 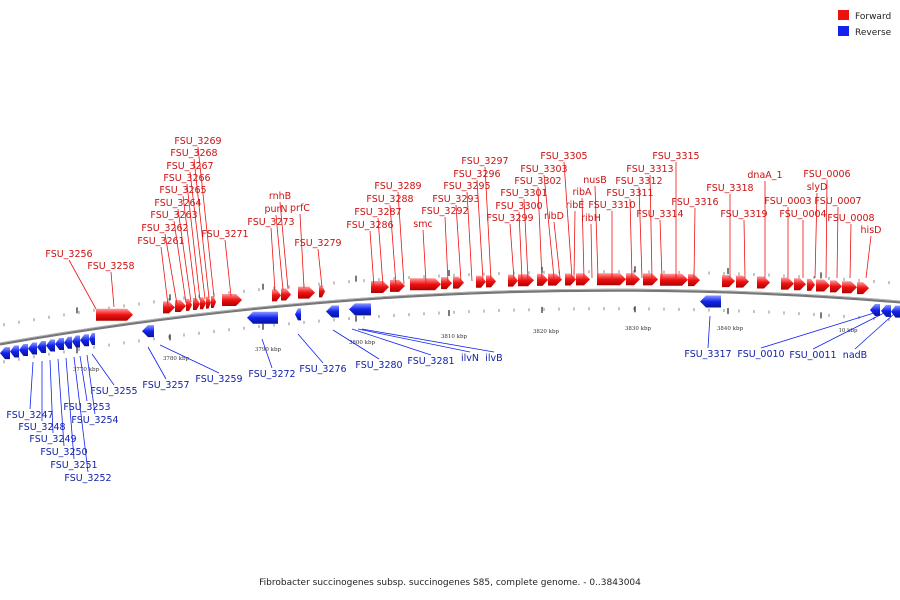 What do you see at coordinates (850, 218) in the screenshot?
I see `forward-label-fsu-0008: FSU_0008` at bounding box center [850, 218].